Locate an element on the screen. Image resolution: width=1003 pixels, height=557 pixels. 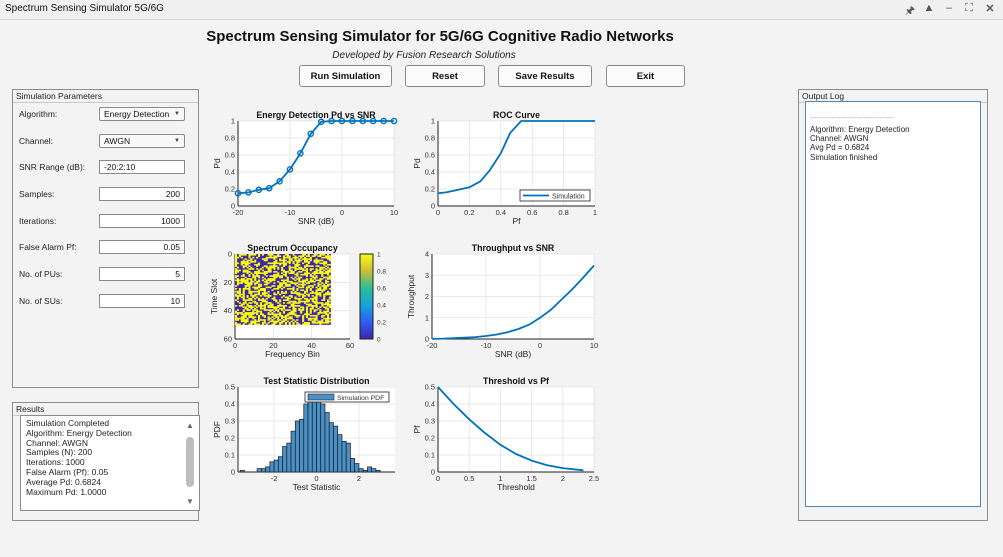
svg-text: Throughput vs SNR is located at coordinates (513, 248).